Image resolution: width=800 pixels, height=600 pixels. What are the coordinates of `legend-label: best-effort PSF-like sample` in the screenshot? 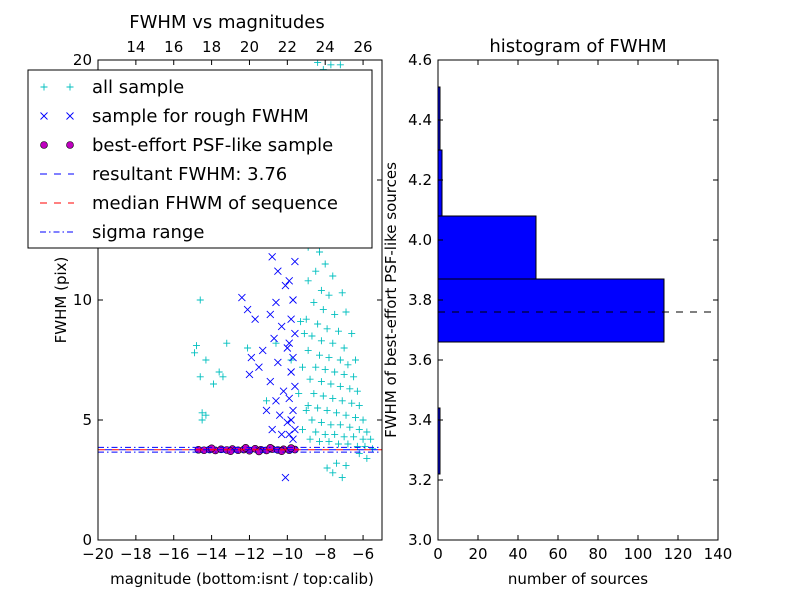 It's located at (212, 145).